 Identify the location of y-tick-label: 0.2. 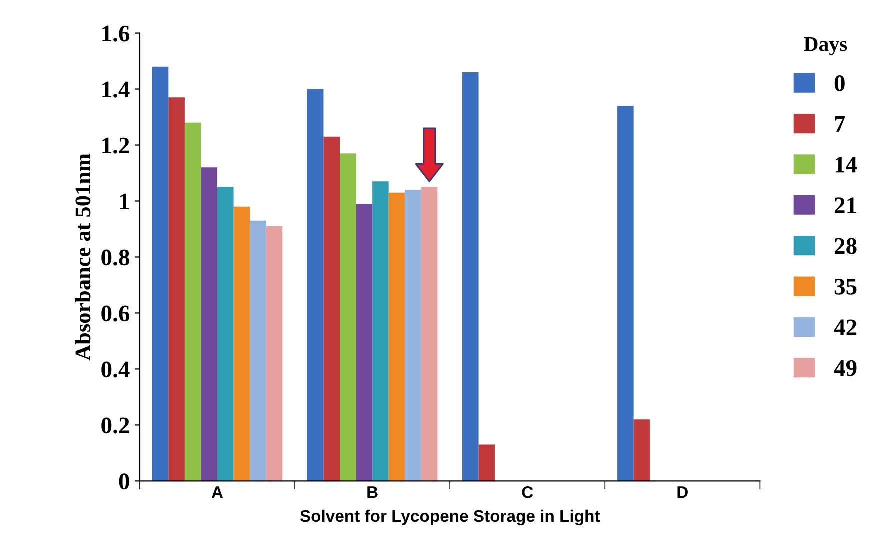
(116, 426).